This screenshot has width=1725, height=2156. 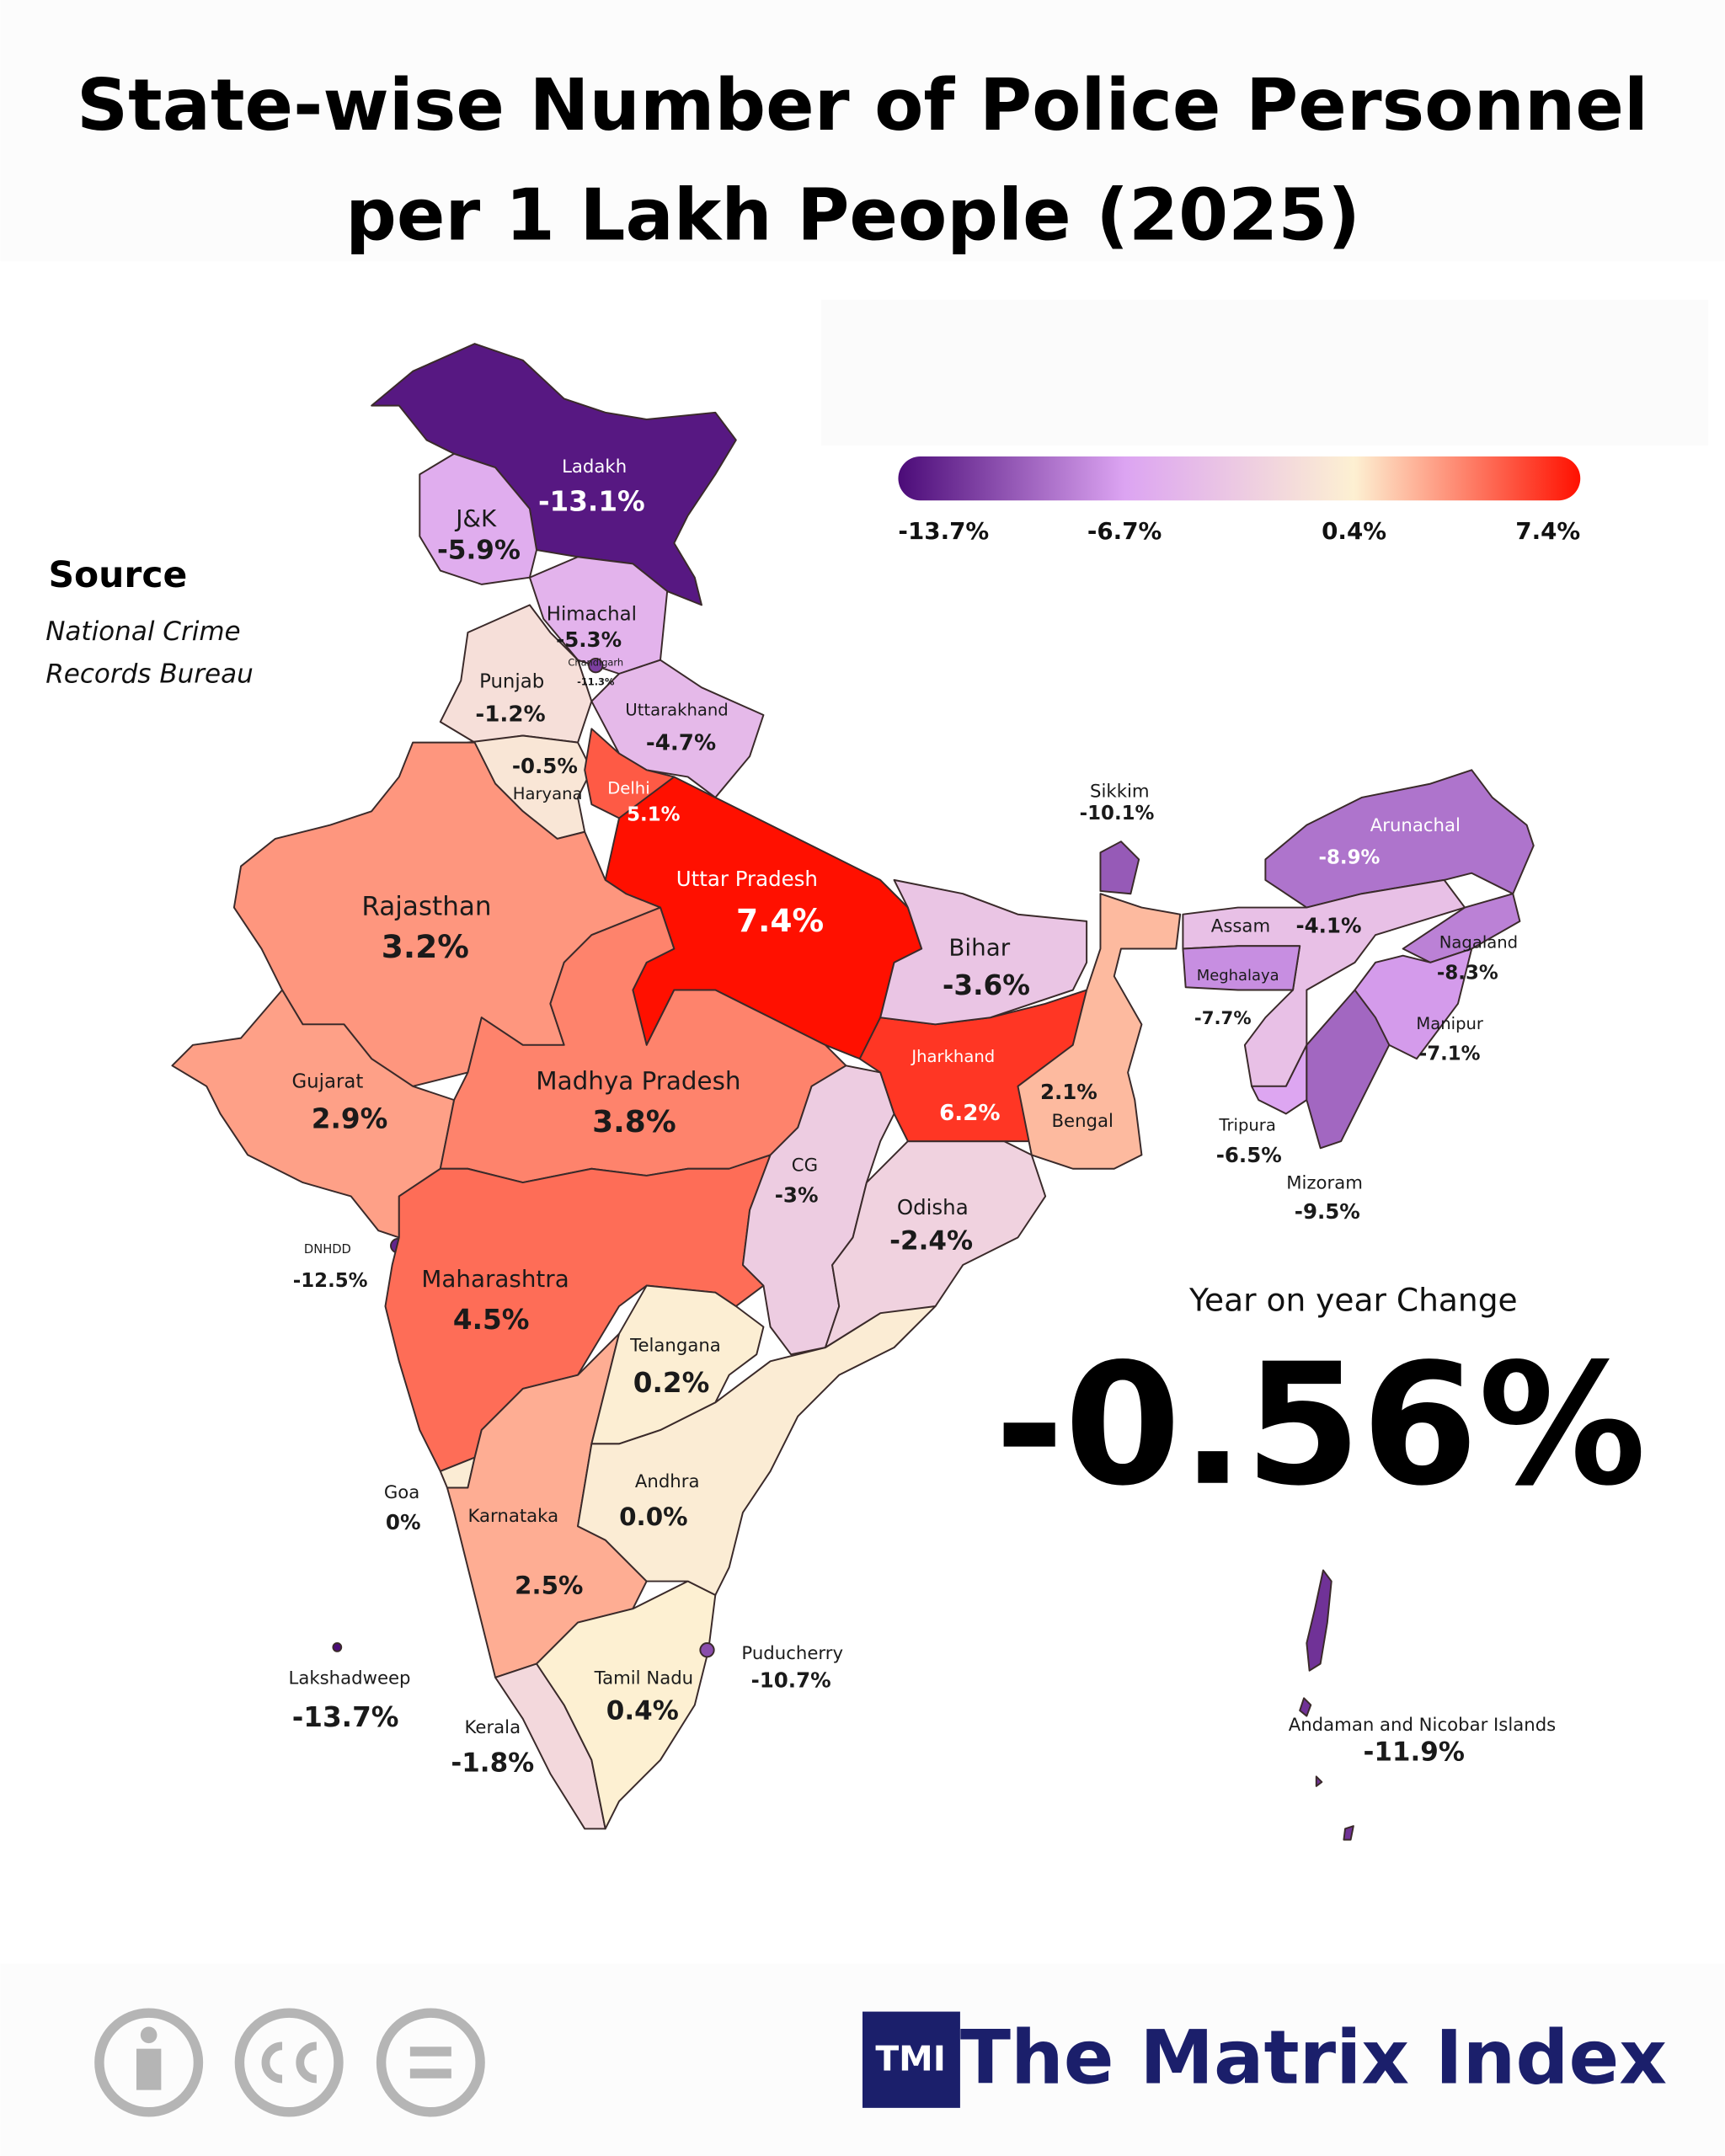 I want to click on title-line: State-wise Number of Police Personnel, so click(x=862, y=105).